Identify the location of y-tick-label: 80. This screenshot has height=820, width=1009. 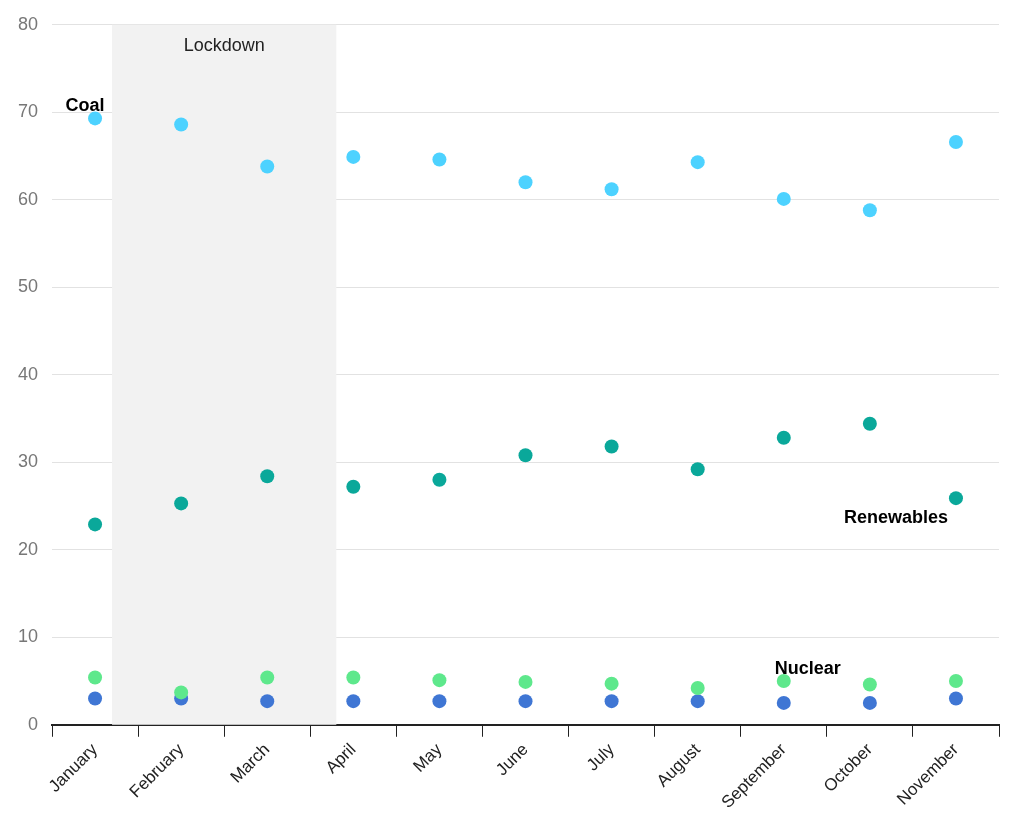
(28, 23).